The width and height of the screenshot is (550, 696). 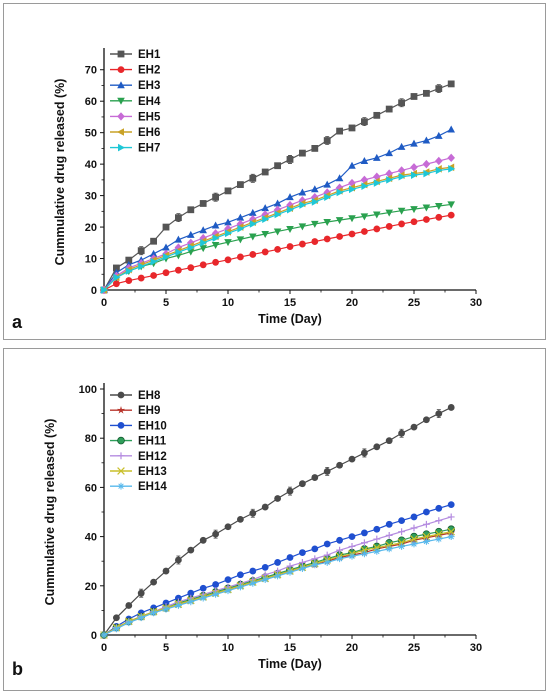 What do you see at coordinates (152, 472) in the screenshot?
I see `chart-b-legend-label-eh13: EH13` at bounding box center [152, 472].